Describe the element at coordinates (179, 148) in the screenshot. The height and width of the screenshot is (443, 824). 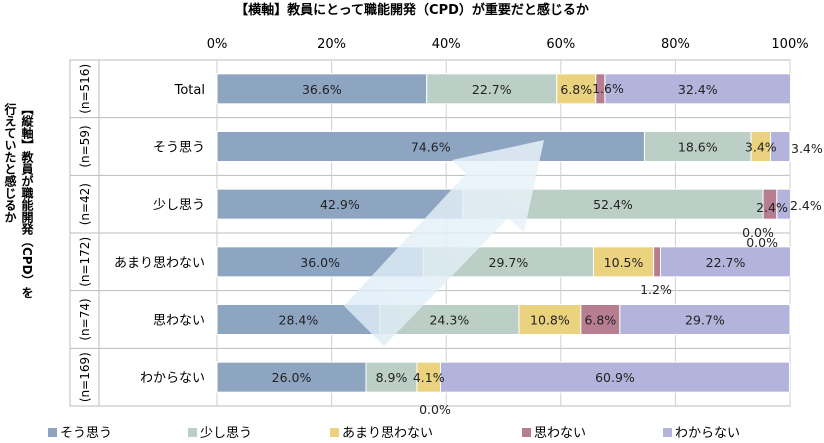
I see `category-label: そう思う` at that location.